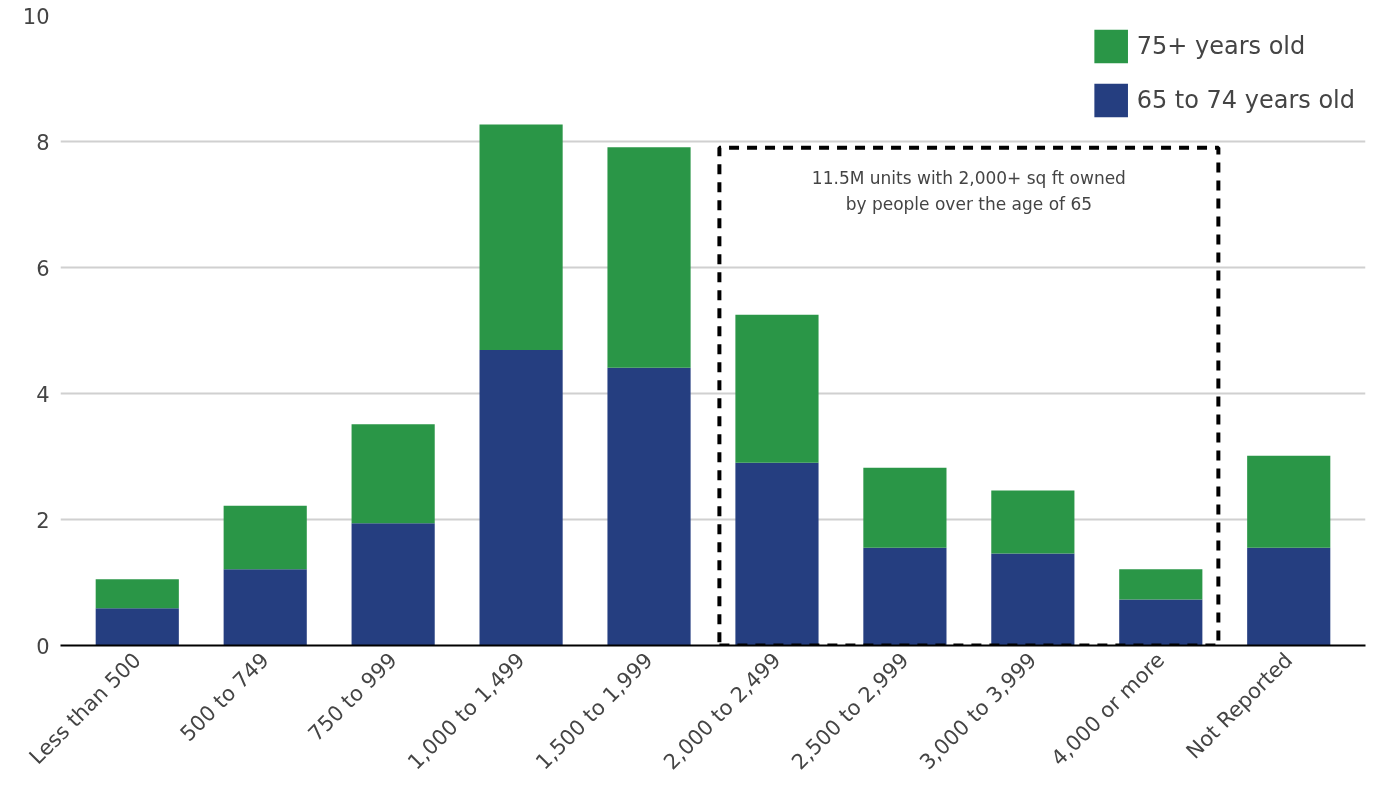  Describe the element at coordinates (43, 268) in the screenshot. I see `y-tick-label: 6` at that location.